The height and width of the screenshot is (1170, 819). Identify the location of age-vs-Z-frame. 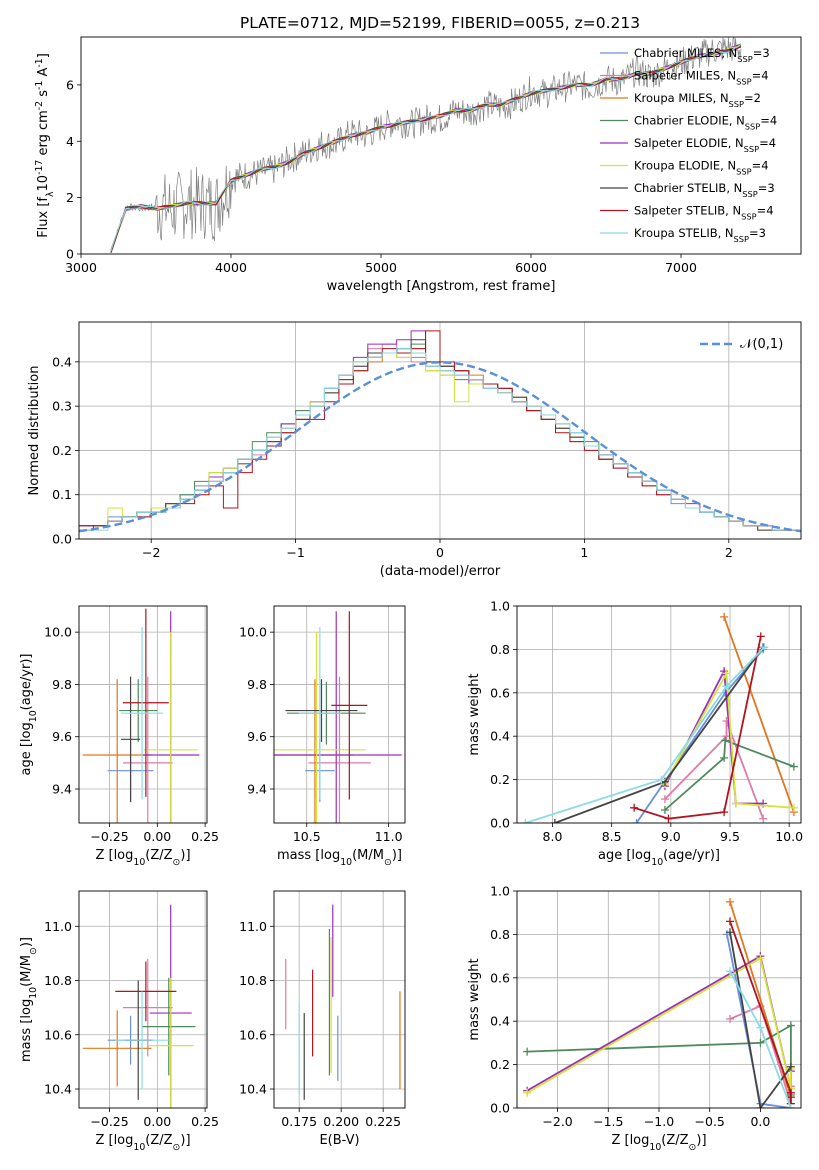
(143, 714).